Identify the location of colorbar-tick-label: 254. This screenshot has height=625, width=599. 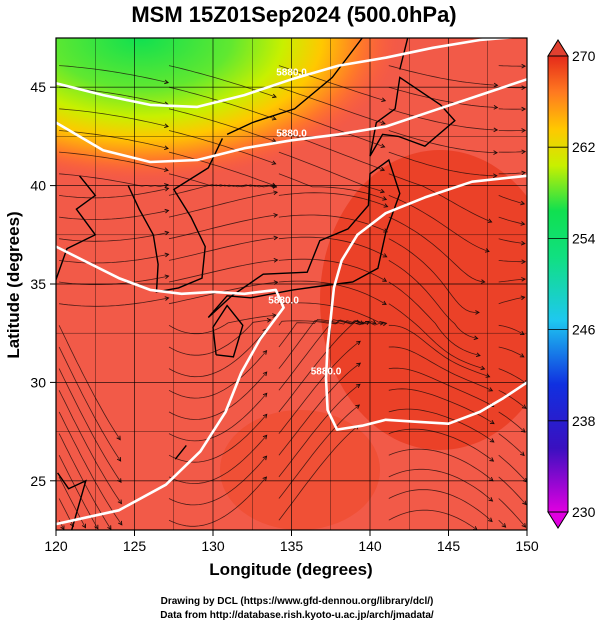
(584, 238).